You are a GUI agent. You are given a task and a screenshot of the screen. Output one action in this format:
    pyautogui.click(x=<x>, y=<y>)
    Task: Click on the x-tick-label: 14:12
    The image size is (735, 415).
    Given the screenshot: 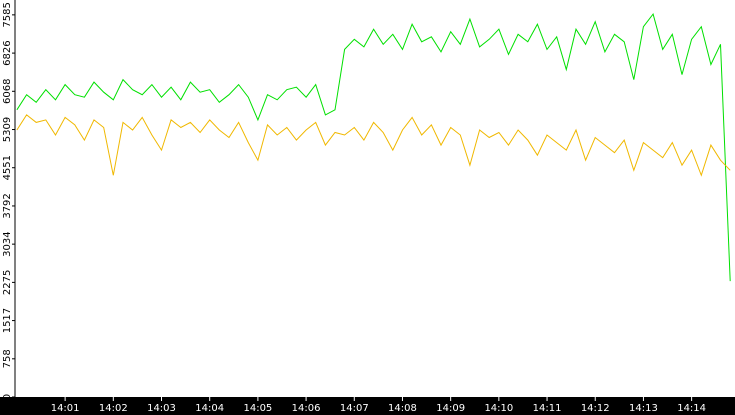 What is the action you would take?
    pyautogui.click(x=595, y=408)
    